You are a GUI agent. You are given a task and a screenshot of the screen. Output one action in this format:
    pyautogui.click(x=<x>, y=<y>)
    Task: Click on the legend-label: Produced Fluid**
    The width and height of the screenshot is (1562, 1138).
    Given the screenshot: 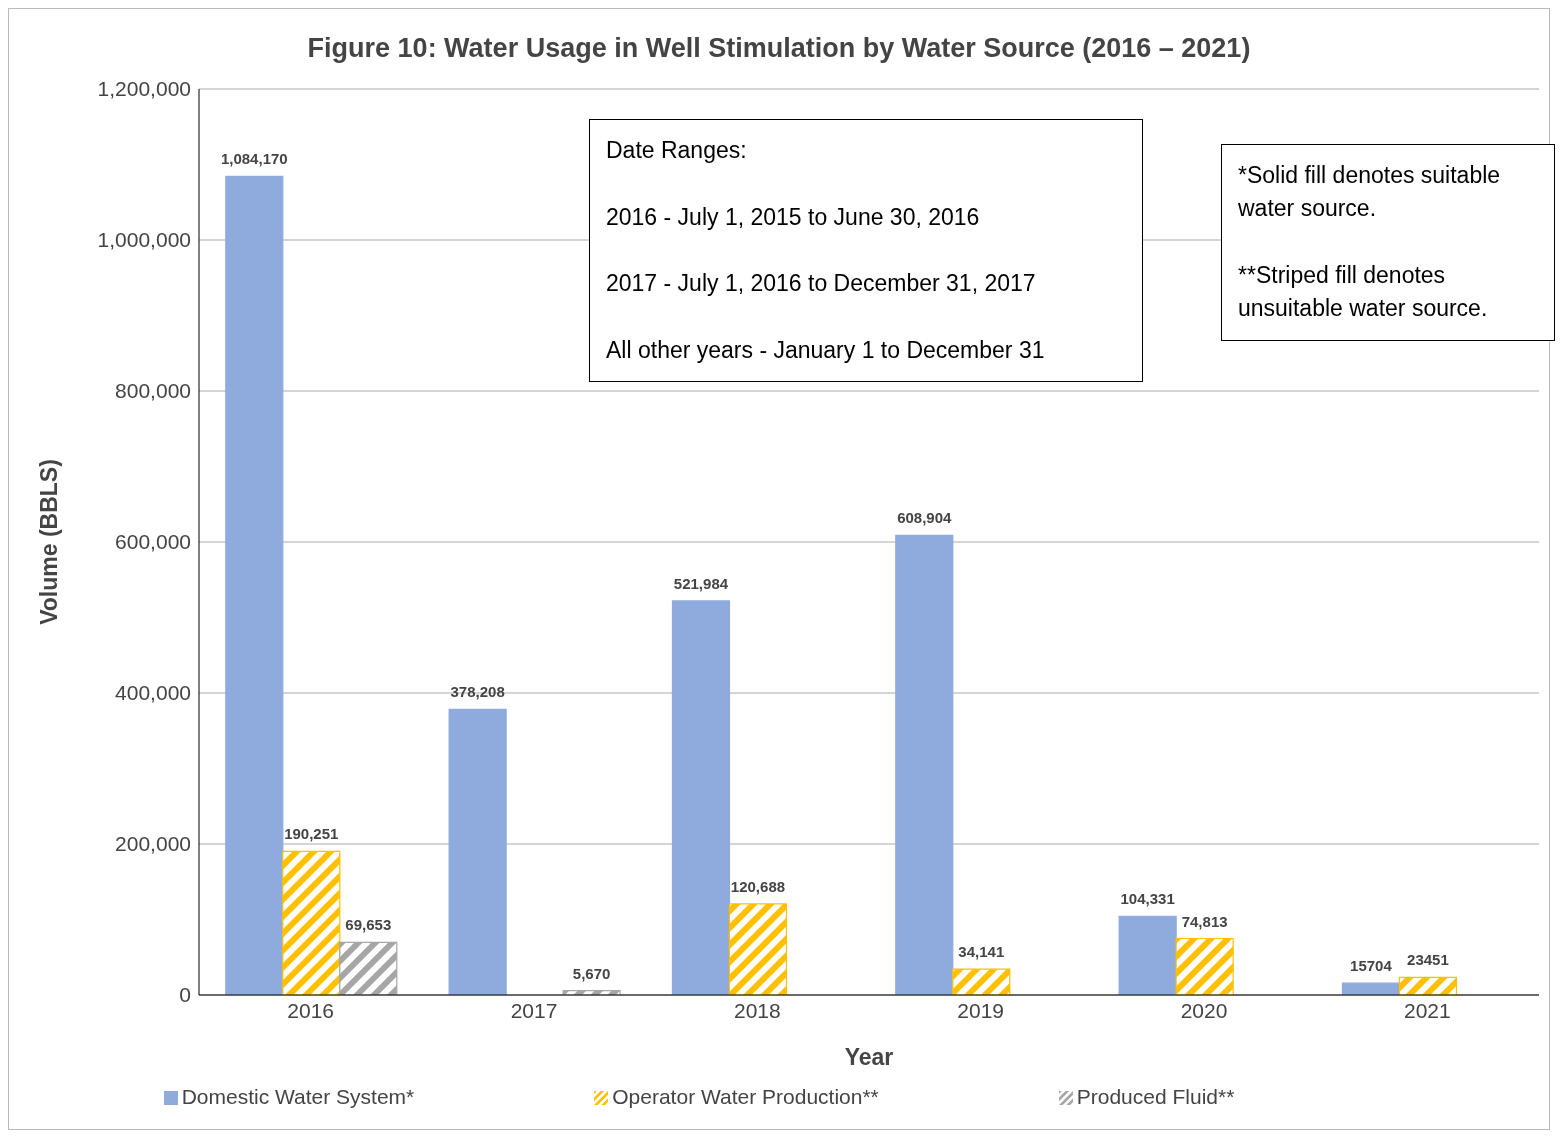 What is the action you would take?
    pyautogui.click(x=1155, y=1096)
    